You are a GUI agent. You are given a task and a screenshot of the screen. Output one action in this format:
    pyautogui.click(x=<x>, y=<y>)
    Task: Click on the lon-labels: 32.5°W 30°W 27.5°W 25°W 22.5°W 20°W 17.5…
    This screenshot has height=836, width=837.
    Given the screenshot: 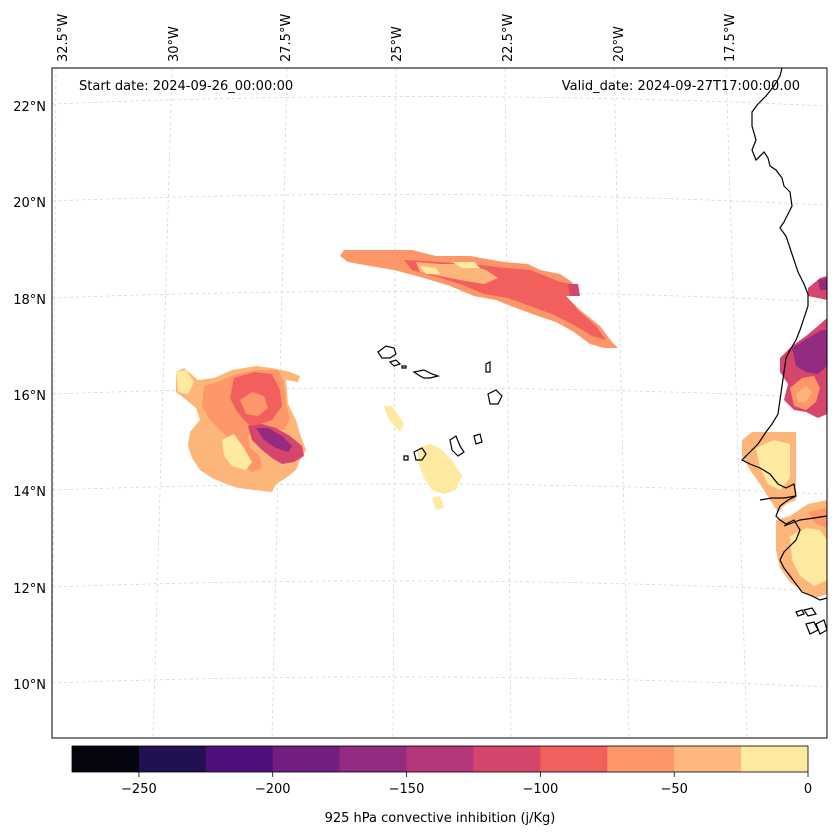 What is the action you would take?
    pyautogui.click(x=397, y=38)
    